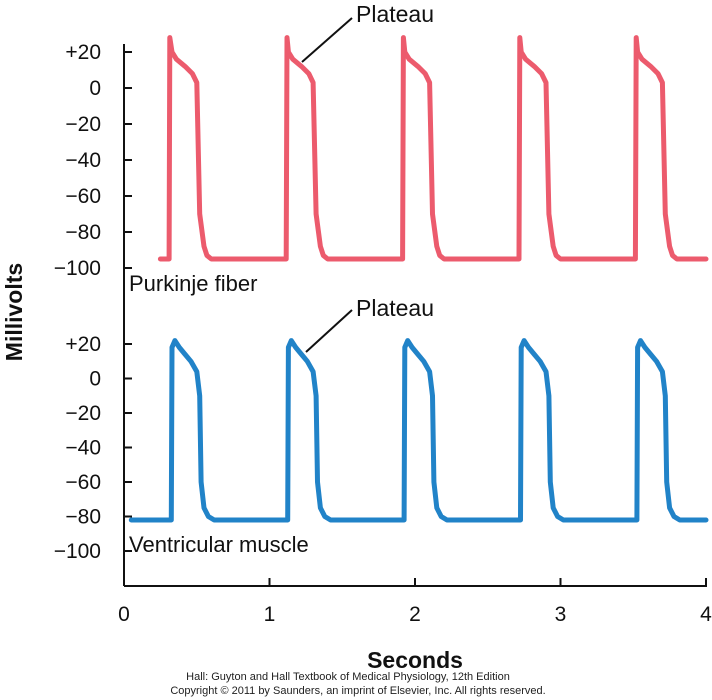  What do you see at coordinates (270, 614) in the screenshot?
I see `x-tick-label: 1` at bounding box center [270, 614].